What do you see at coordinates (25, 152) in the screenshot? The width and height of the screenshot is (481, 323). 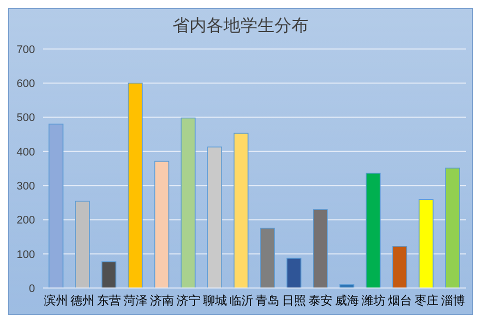 I see `y-tick-label: 400` at bounding box center [25, 152].